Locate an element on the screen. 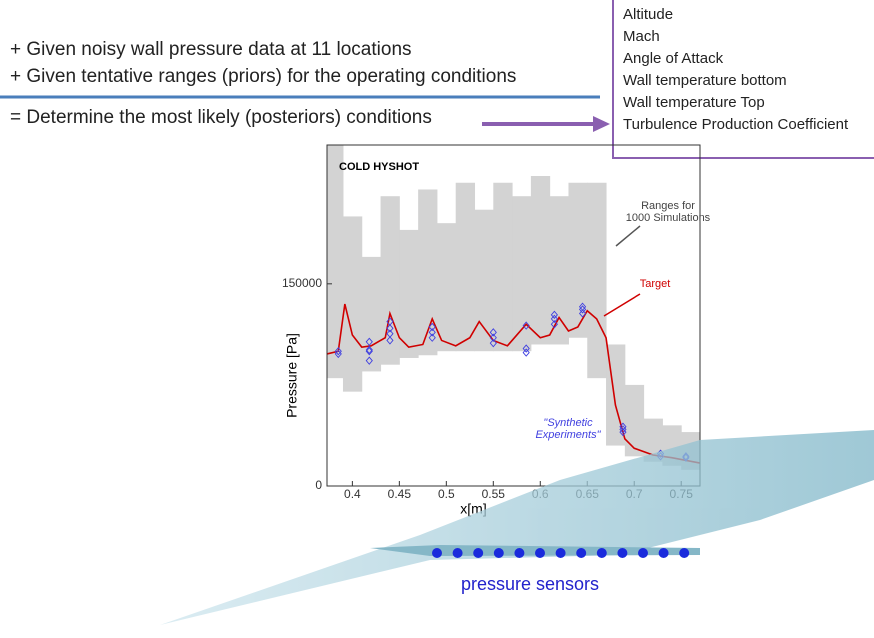  parameter: Wall temperature Top is located at coordinates (694, 102).